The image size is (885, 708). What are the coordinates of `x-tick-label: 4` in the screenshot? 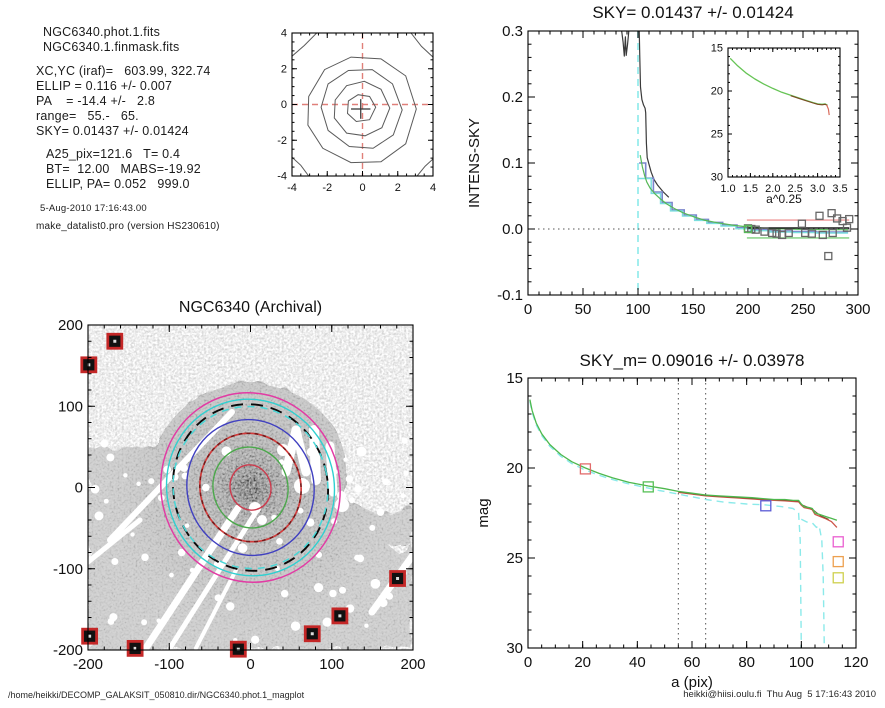 It's located at (433, 188).